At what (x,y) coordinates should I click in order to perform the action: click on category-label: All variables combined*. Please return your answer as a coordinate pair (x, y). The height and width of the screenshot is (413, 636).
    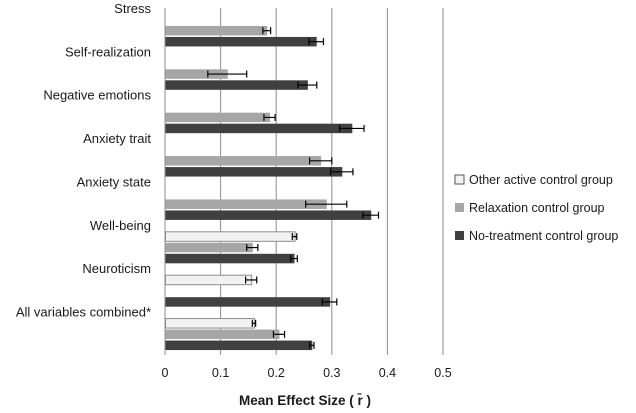
    Looking at the image, I should click on (83, 312).